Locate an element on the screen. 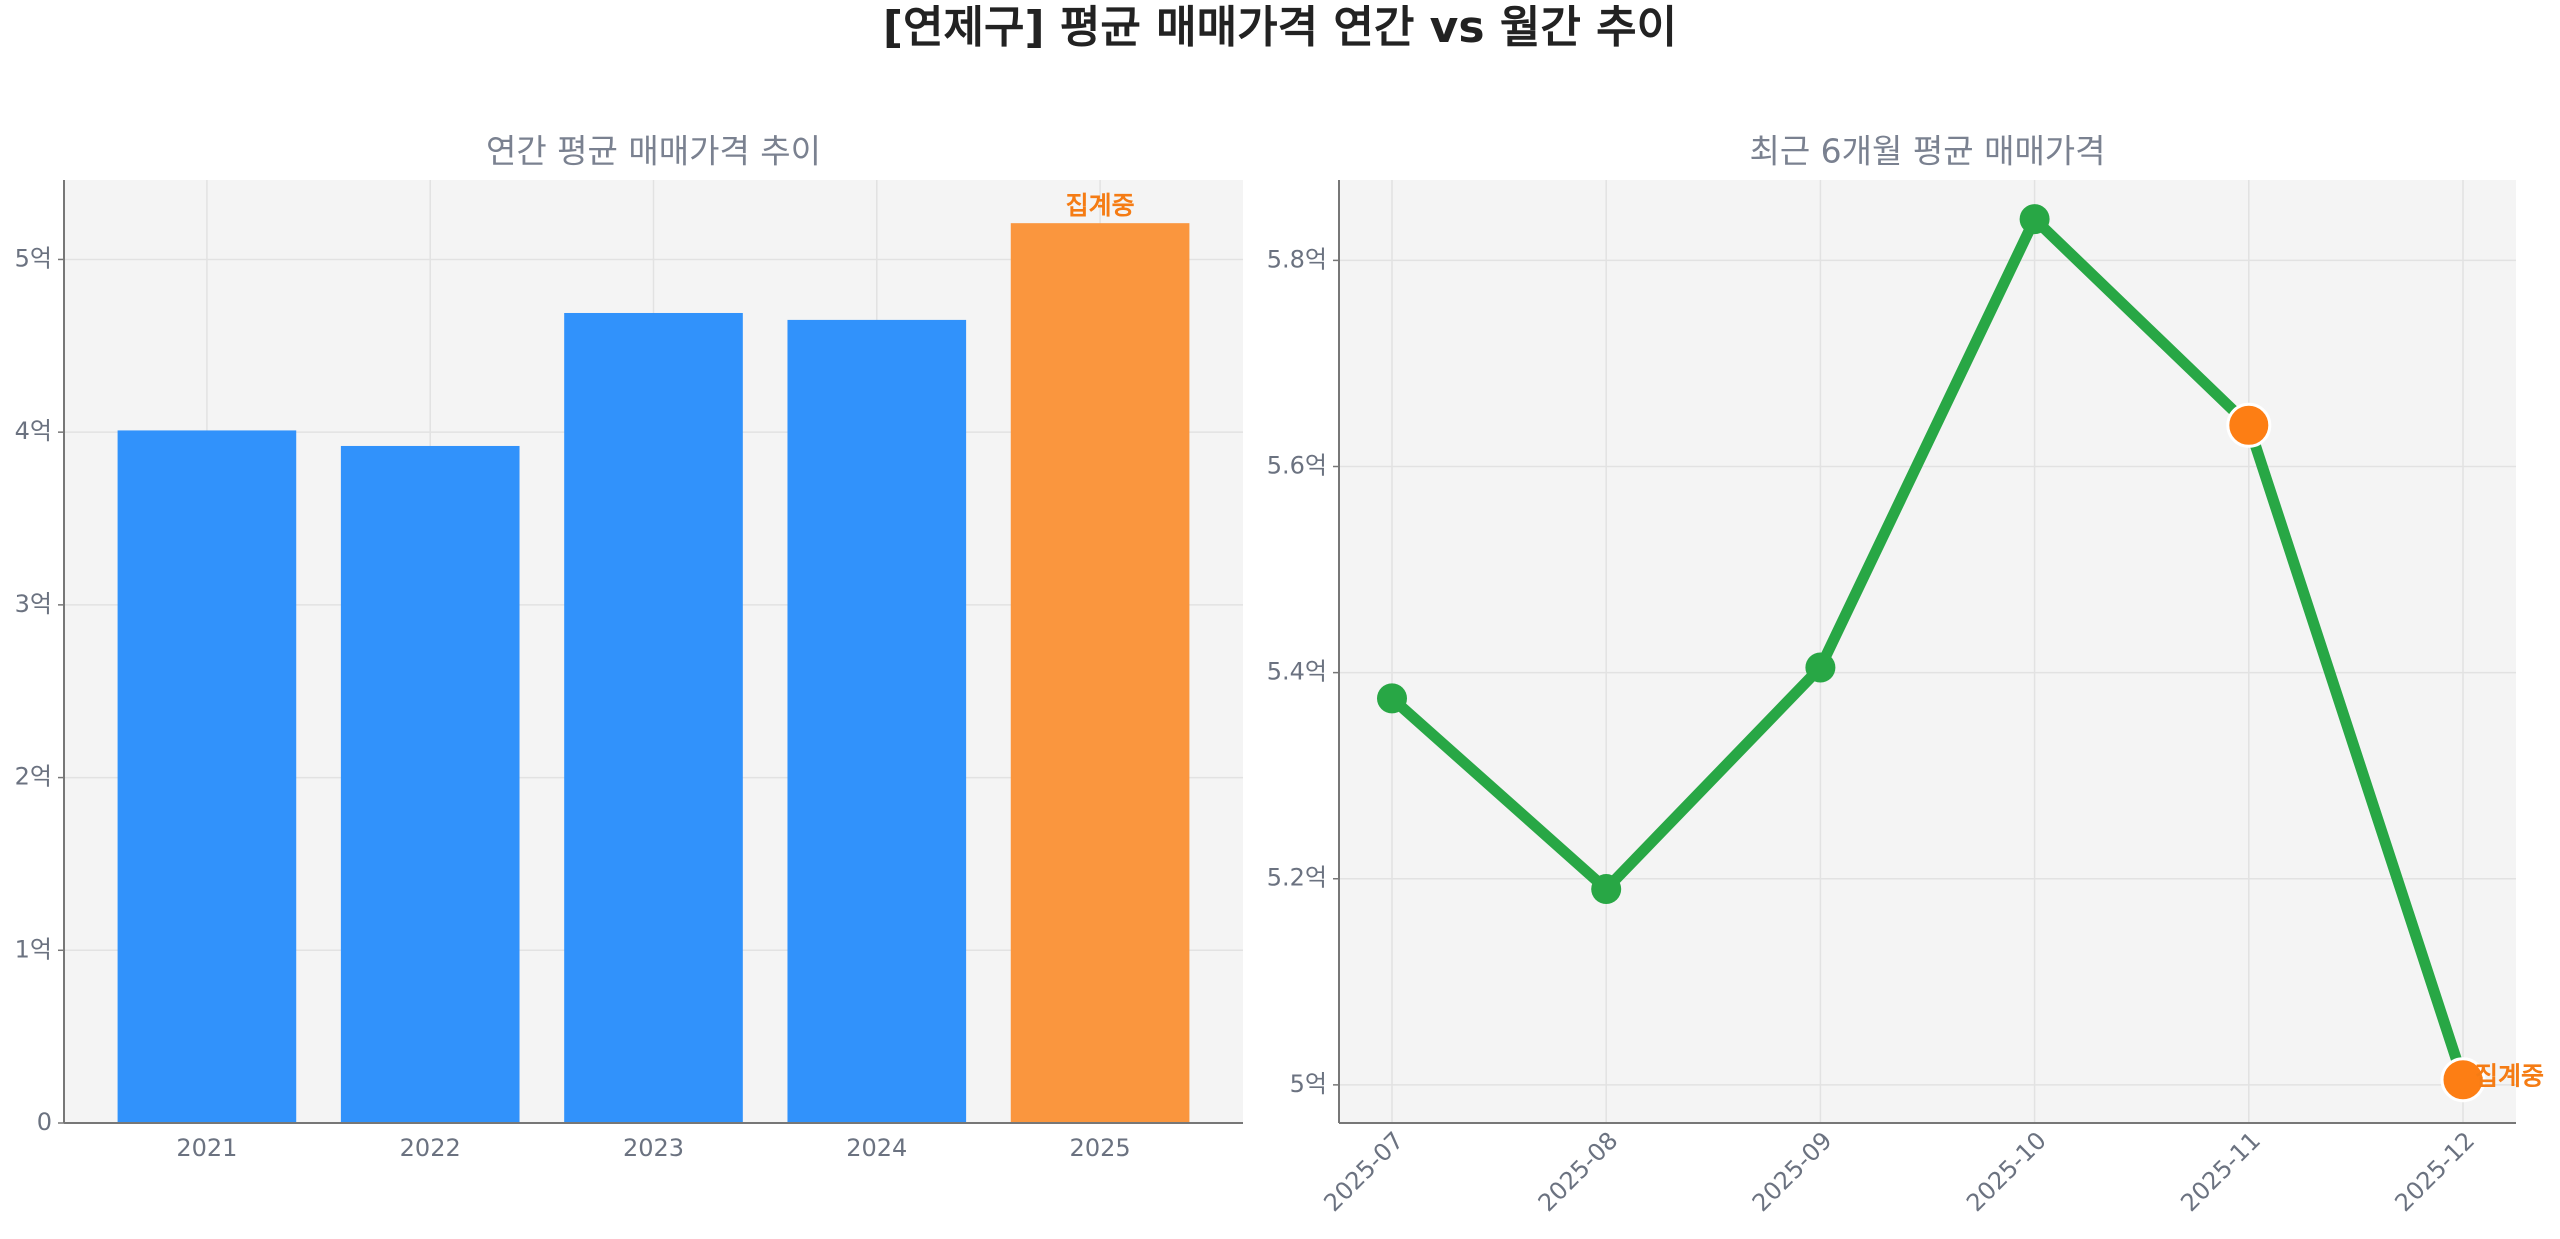 The height and width of the screenshot is (1239, 2560). x-tick-label: 2025-12 is located at coordinates (2434, 1171).